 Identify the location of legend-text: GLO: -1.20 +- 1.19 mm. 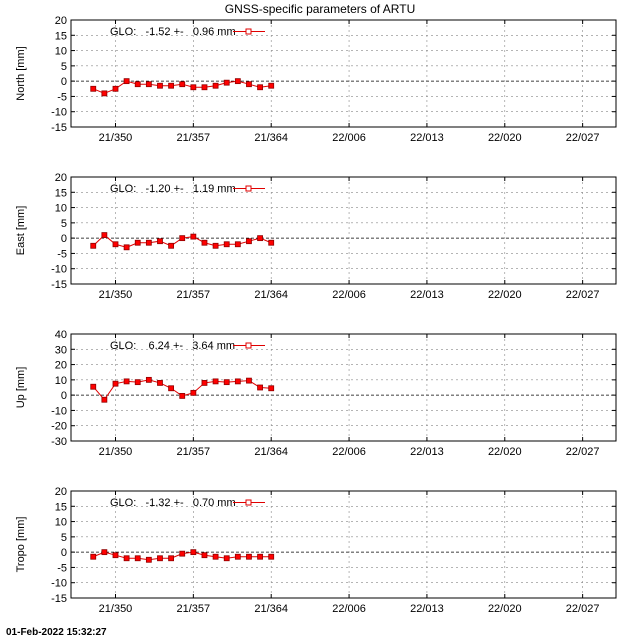
(173, 189).